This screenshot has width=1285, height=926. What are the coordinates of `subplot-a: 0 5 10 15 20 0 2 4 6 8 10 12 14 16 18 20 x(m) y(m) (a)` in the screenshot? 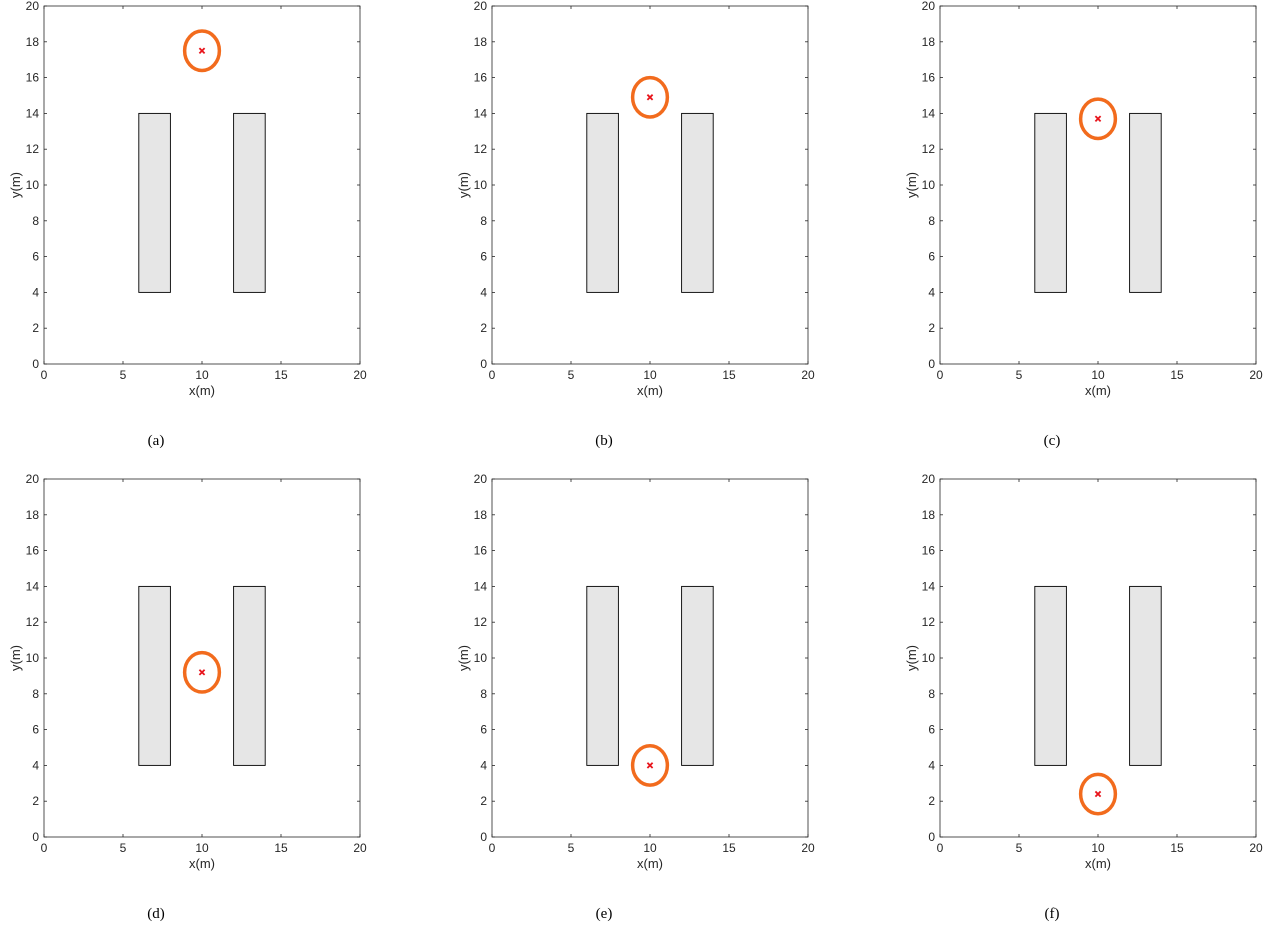 It's located at (187, 224).